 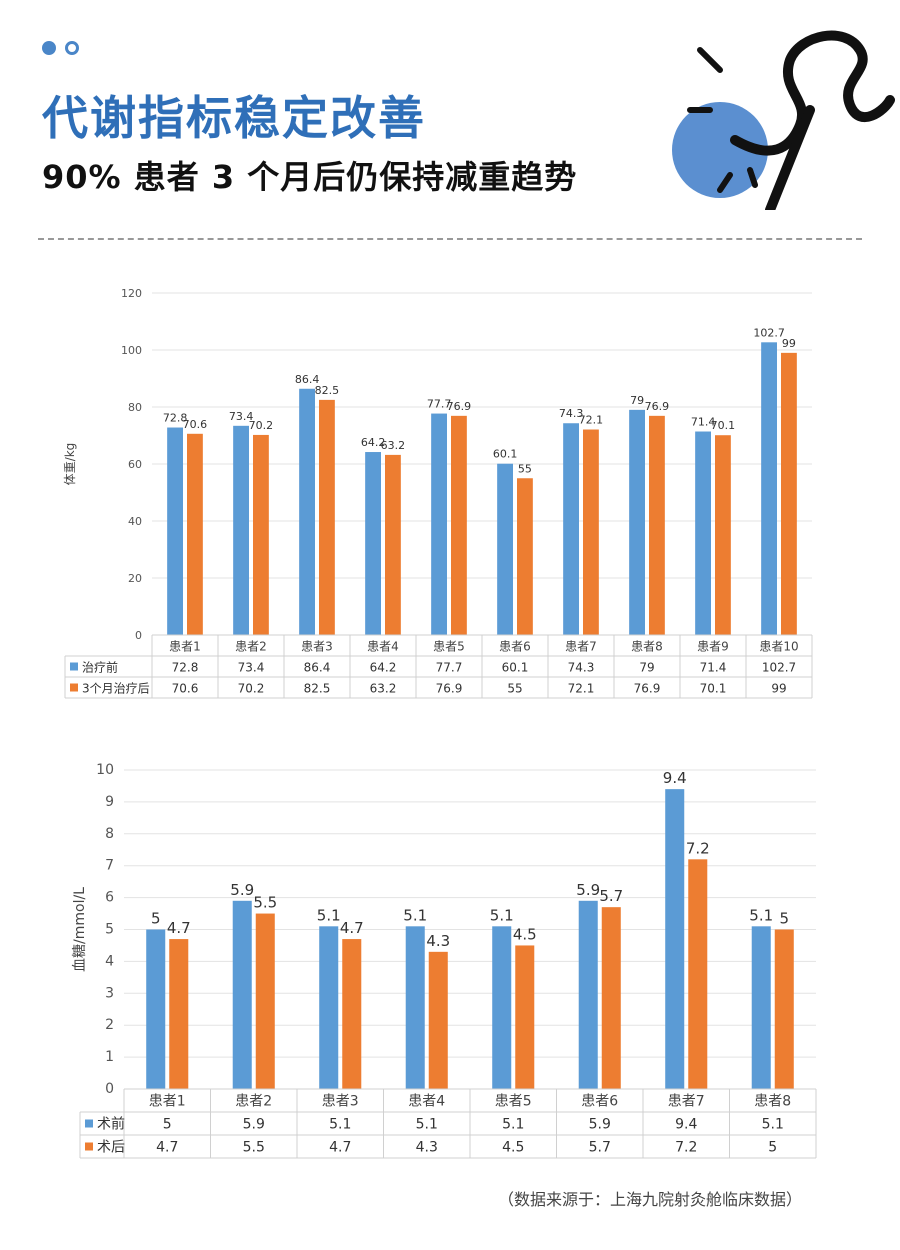 What do you see at coordinates (307, 379) in the screenshot?
I see `data-label: 86.4` at bounding box center [307, 379].